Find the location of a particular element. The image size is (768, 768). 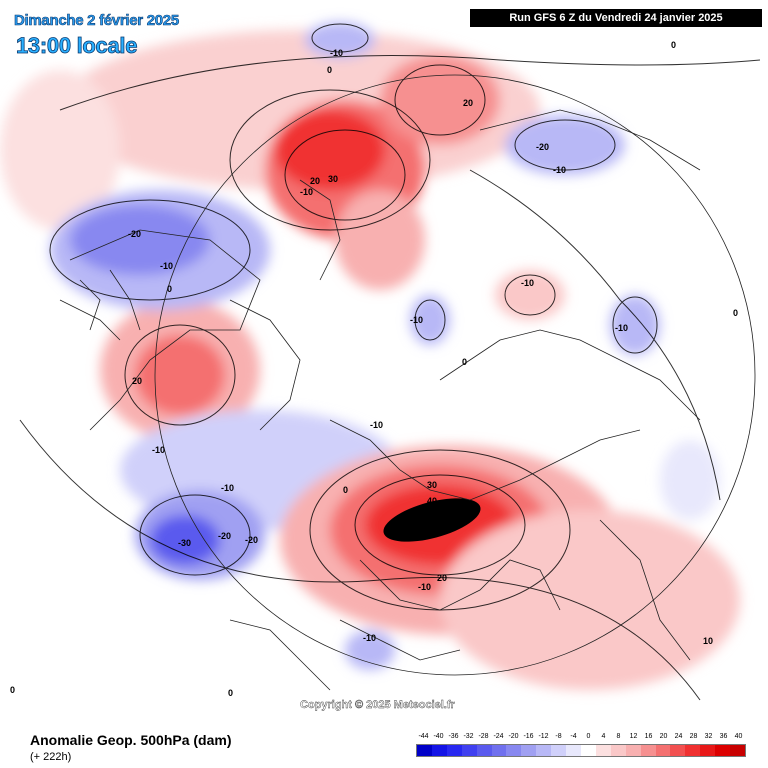

color-scale-label: -4 is located at coordinates (573, 736).